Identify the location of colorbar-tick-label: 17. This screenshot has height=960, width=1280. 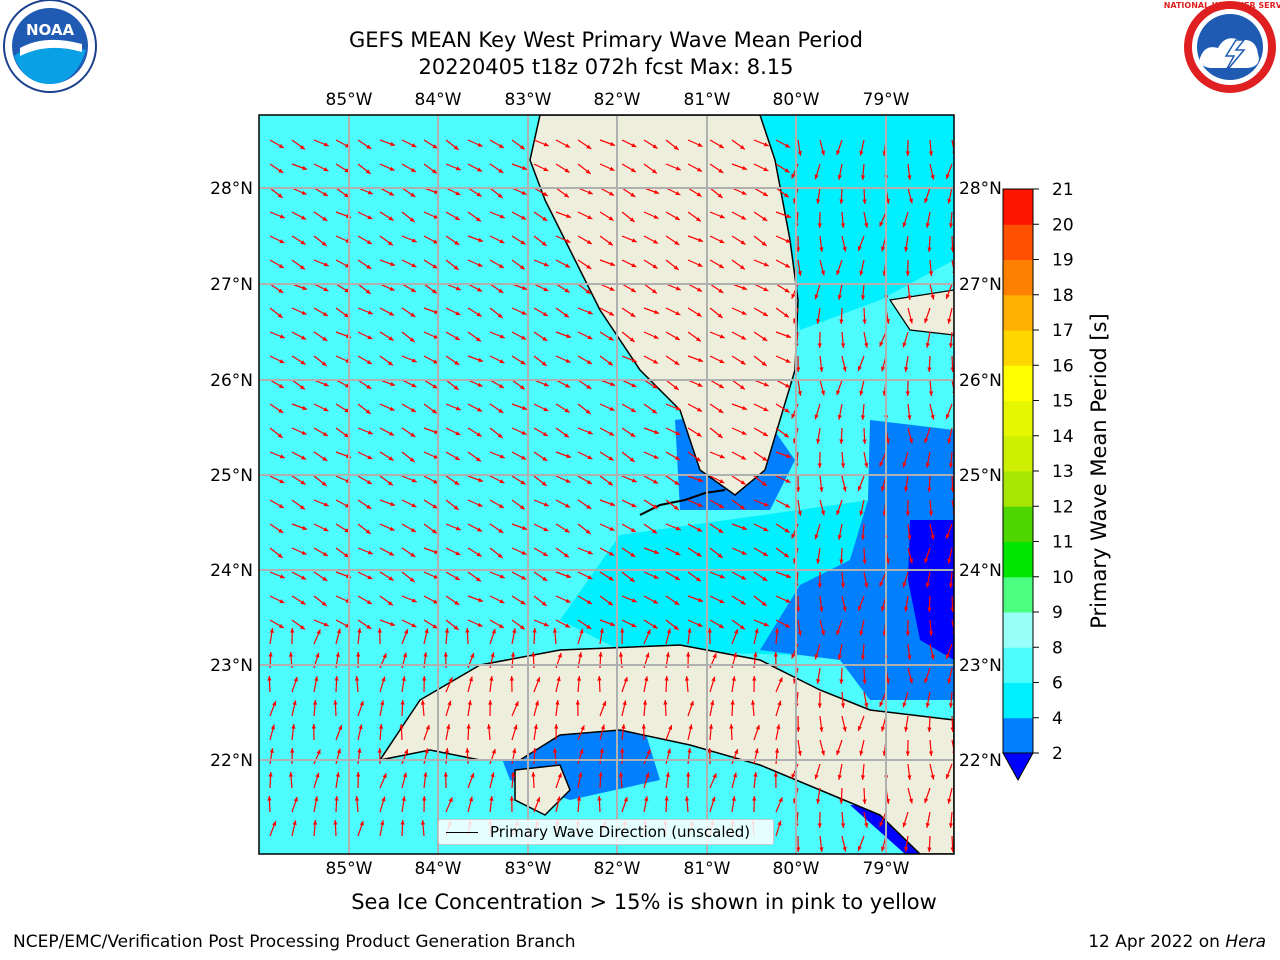
(1063, 331).